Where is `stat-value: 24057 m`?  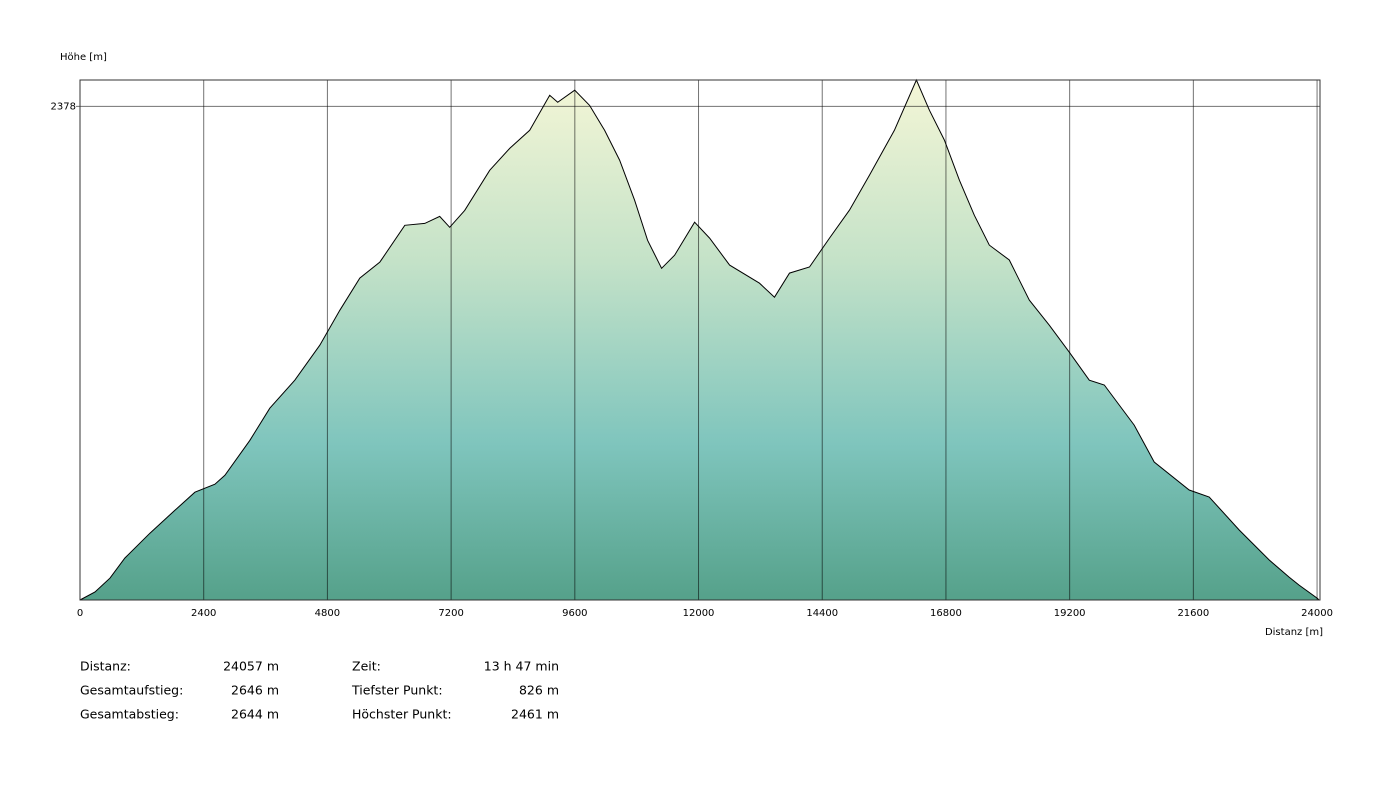 stat-value: 24057 m is located at coordinates (251, 666).